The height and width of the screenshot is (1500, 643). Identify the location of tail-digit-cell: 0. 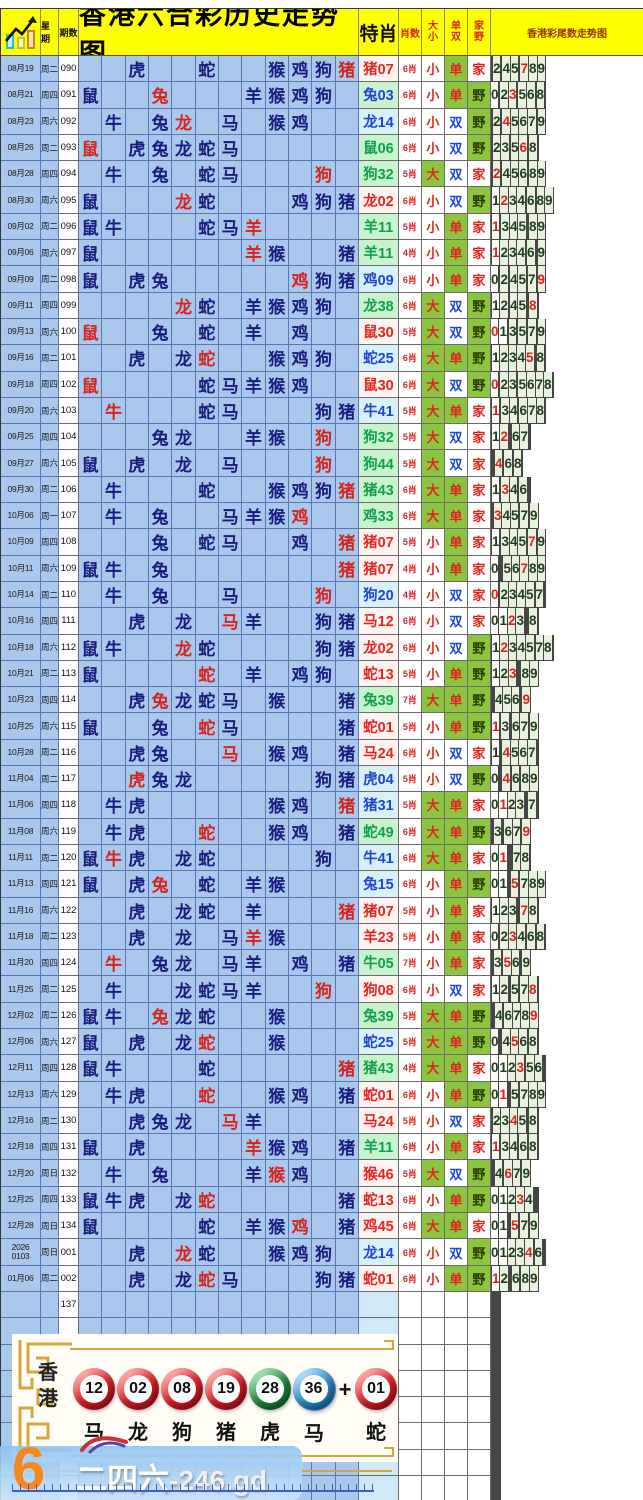
(495, 1226).